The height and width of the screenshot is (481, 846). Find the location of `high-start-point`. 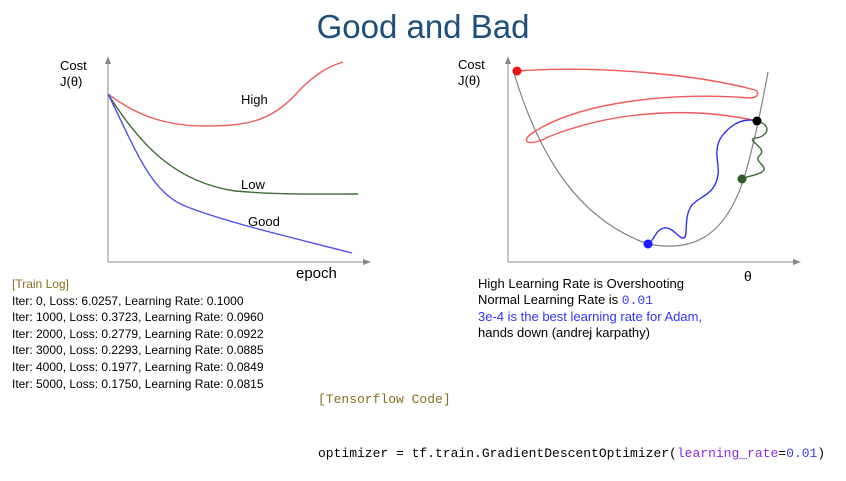

high-start-point is located at coordinates (517, 71).